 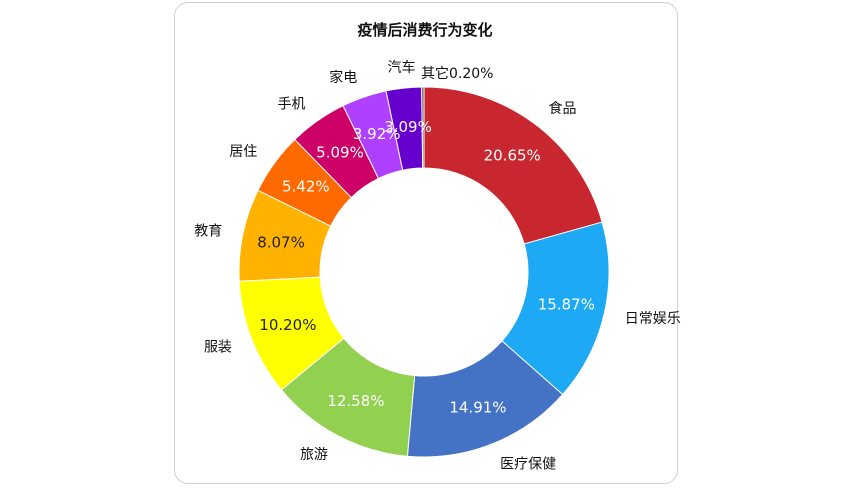 I want to click on category-label-4: 服装, so click(x=218, y=348).